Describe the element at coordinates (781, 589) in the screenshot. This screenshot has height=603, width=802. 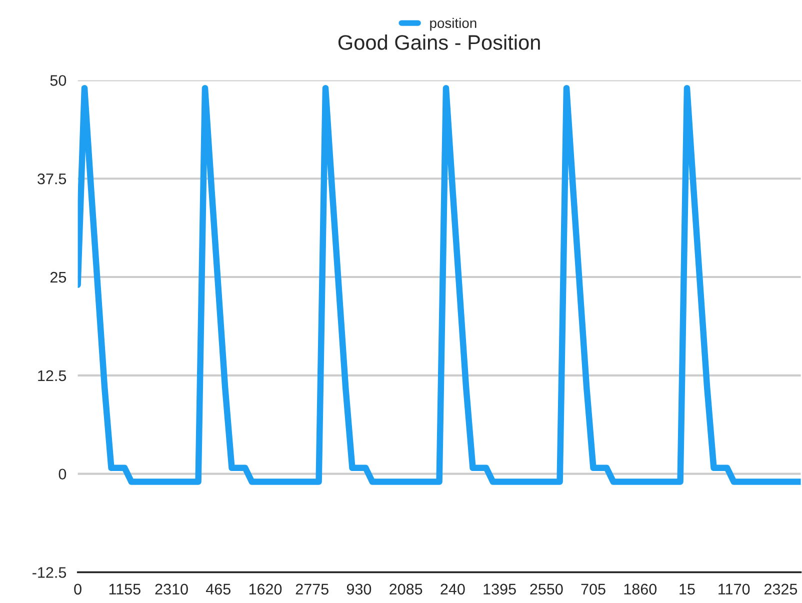
I see `x-tick-label: 2325` at that location.